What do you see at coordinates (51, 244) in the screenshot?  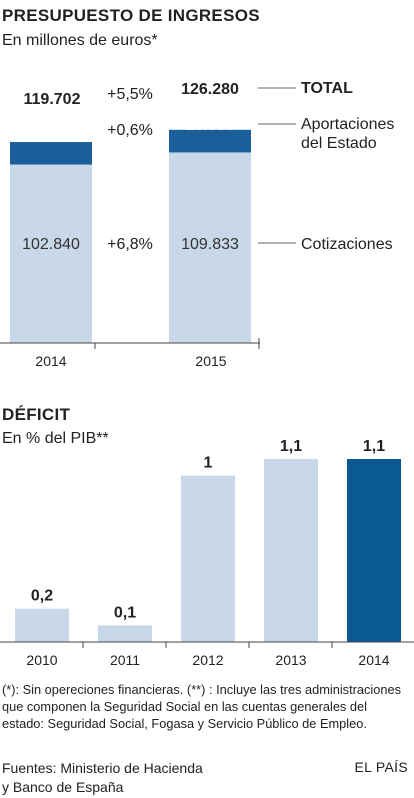 I see `cotizaciones-label-2014: 102.840` at bounding box center [51, 244].